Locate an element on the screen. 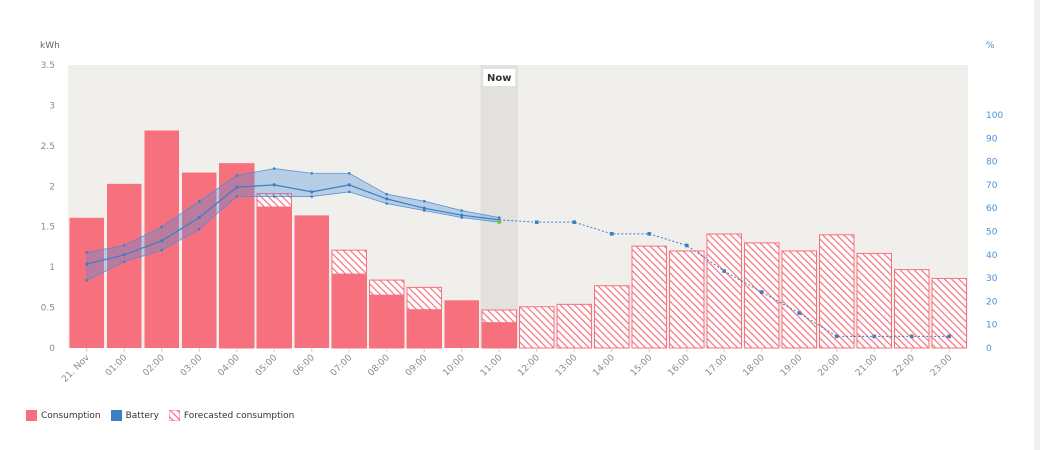 Image resolution: width=1040 pixels, height=450 pixels. left-tick-4: 2 is located at coordinates (52, 187).